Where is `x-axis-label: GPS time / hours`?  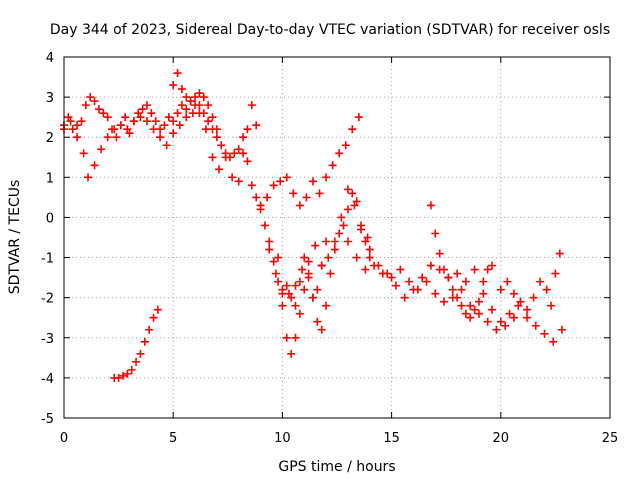 x-axis-label: GPS time / hours is located at coordinates (336, 467).